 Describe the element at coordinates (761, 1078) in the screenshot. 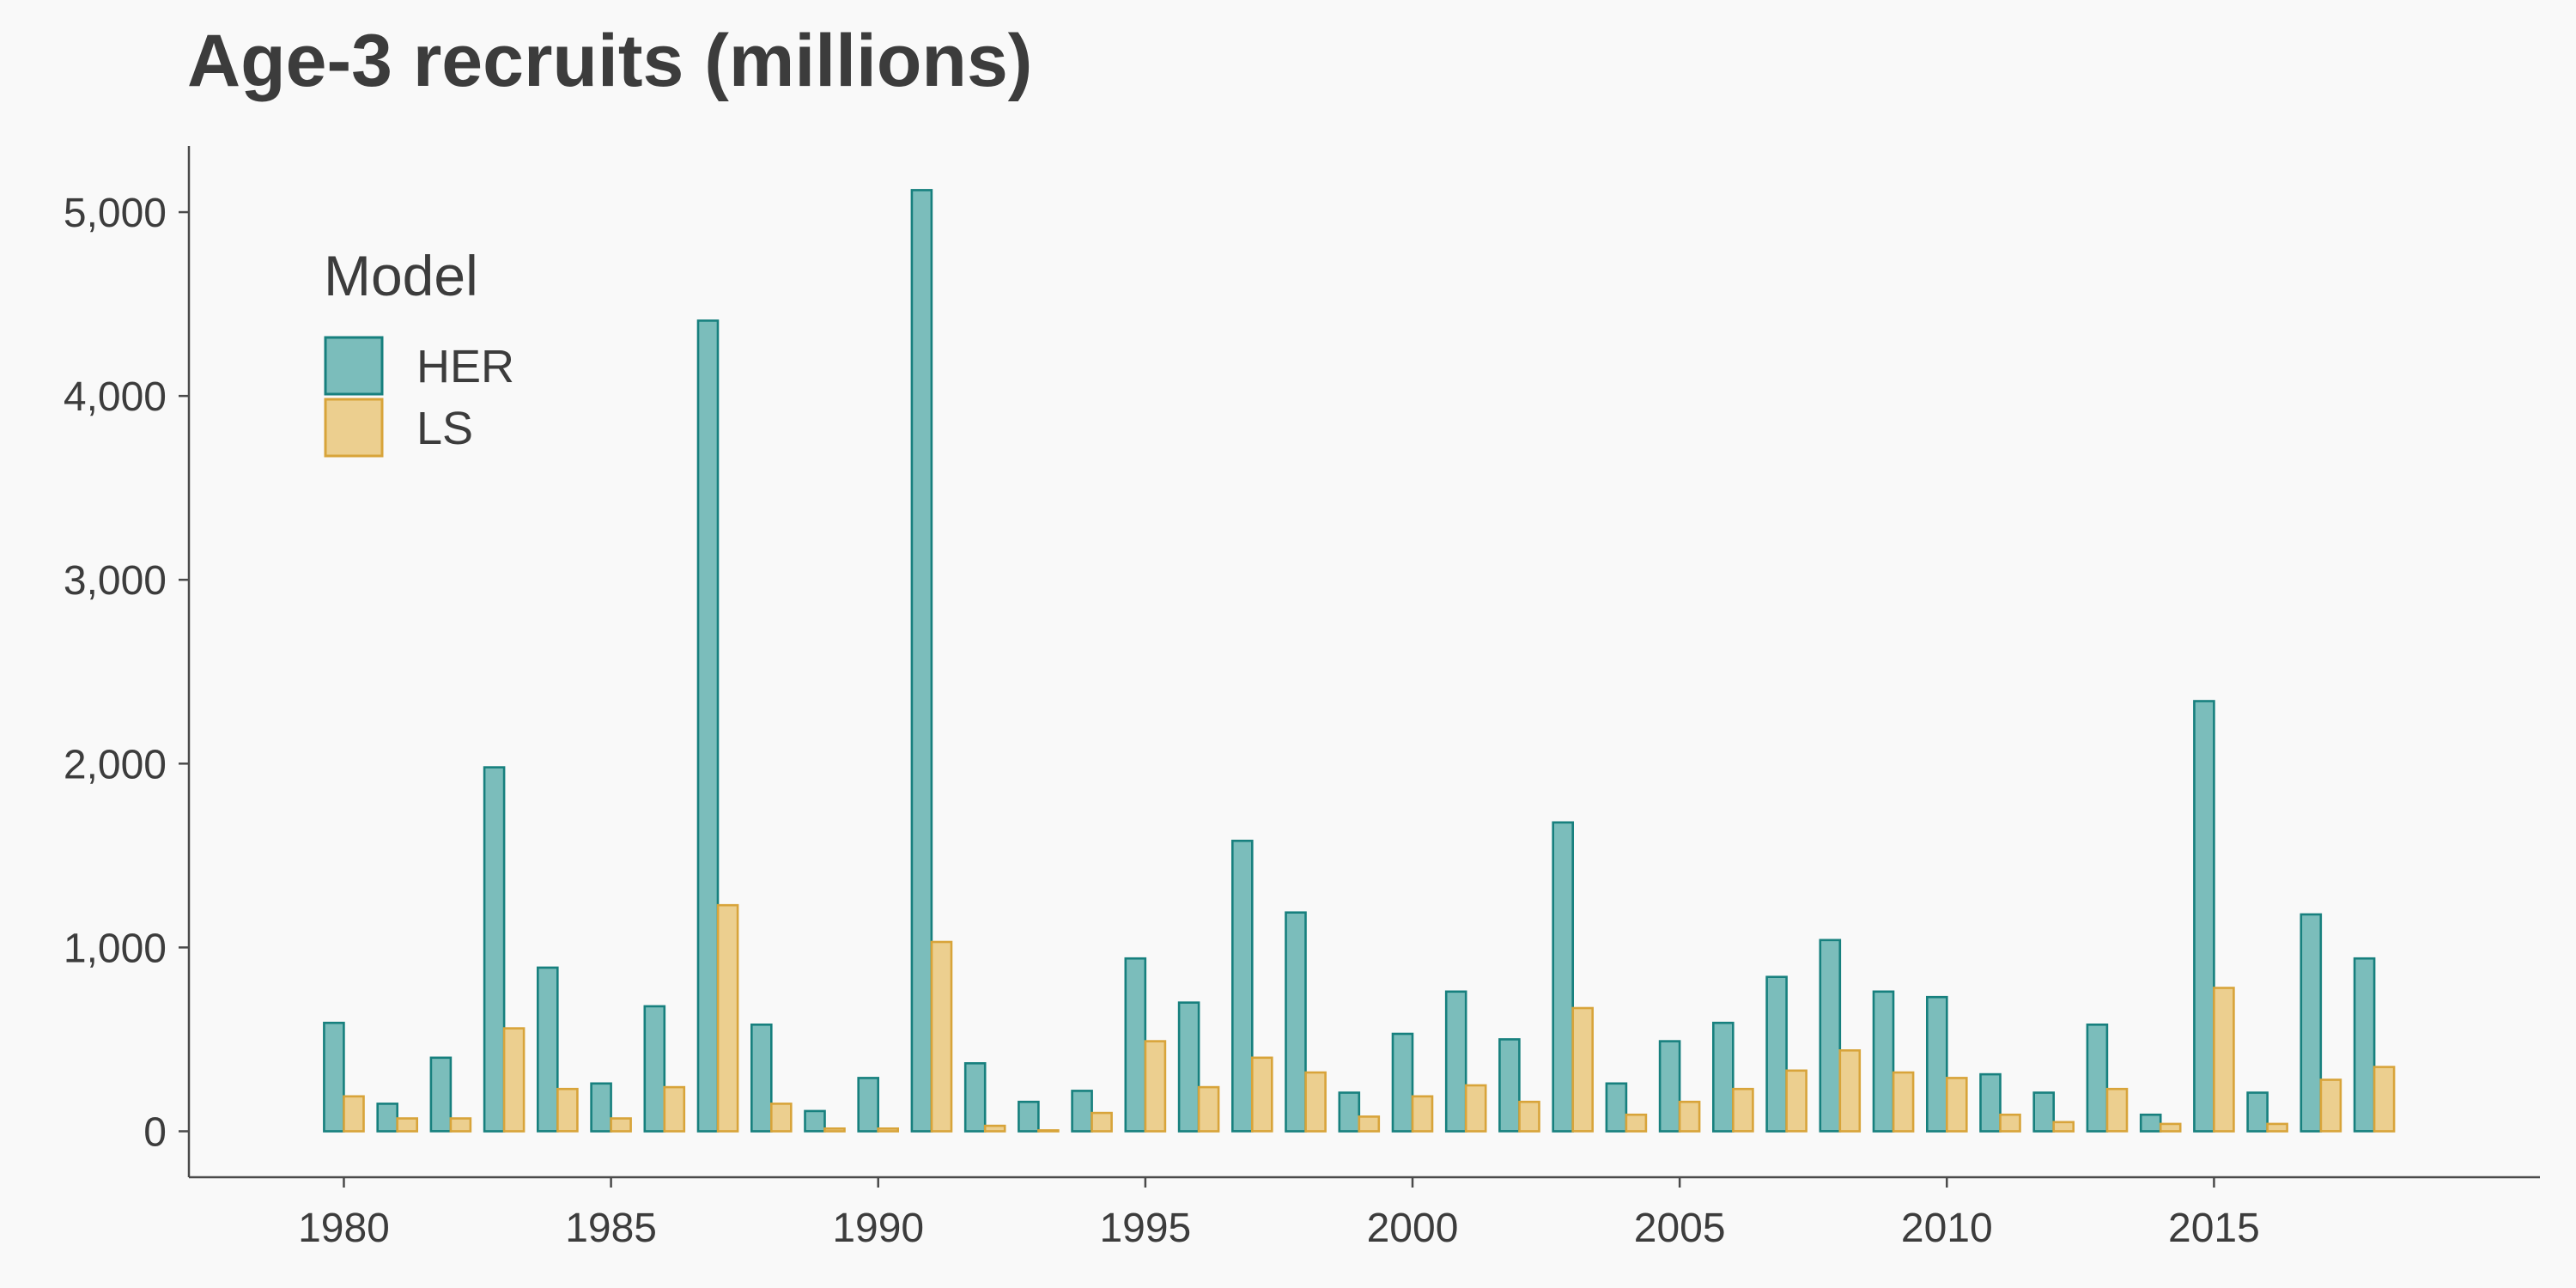

I see `bar-her-1988` at that location.